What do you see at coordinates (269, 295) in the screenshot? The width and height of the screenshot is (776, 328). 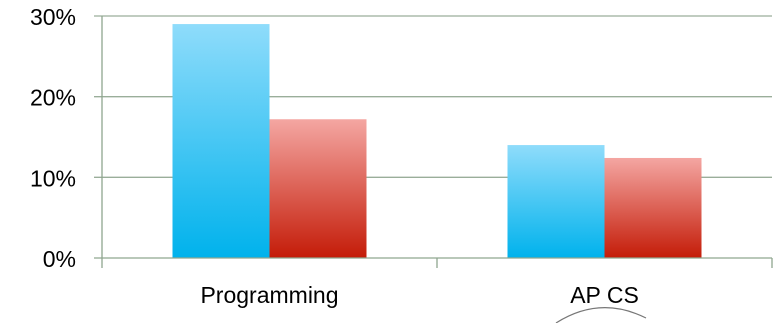 I see `x-tick-label: Programming` at bounding box center [269, 295].